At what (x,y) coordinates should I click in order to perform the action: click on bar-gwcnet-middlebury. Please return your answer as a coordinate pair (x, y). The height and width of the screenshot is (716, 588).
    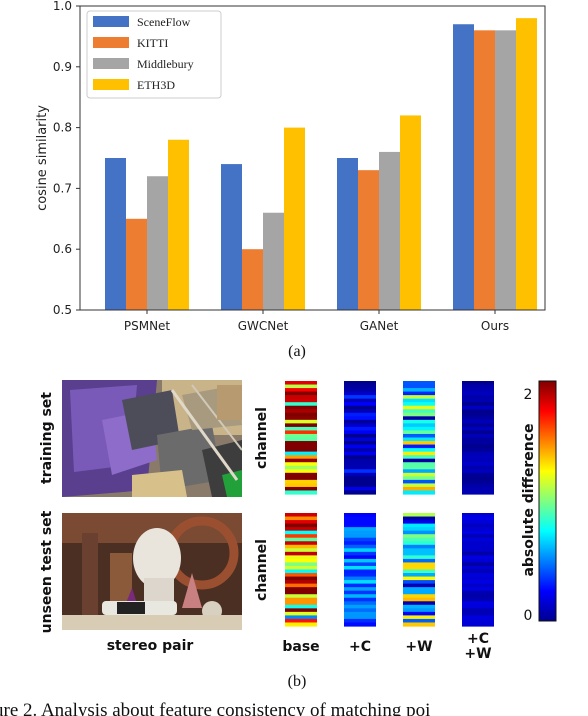
    Looking at the image, I should click on (273, 261).